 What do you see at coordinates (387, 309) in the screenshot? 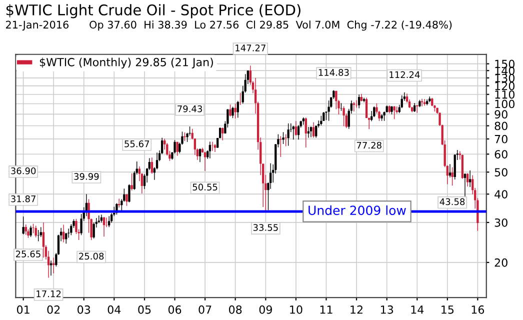
I see `x-tick-label: 13` at bounding box center [387, 309].